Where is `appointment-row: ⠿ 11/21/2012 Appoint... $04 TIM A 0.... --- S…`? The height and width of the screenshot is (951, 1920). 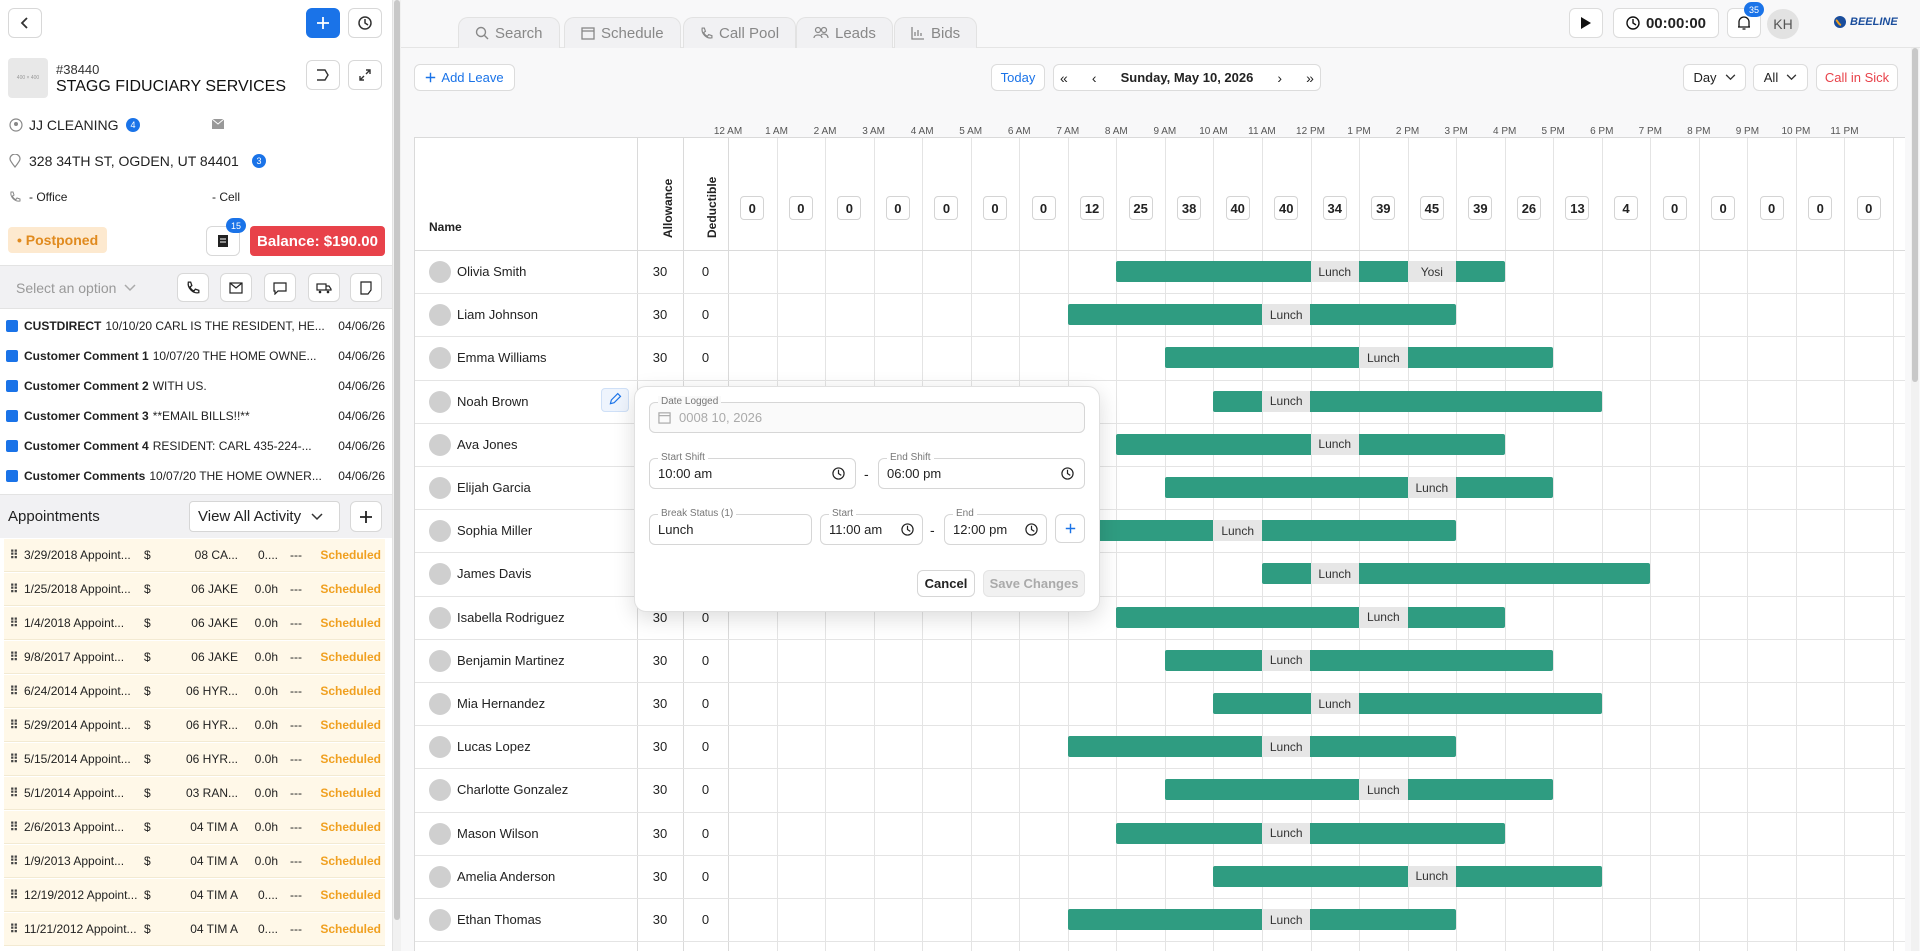 appointment-row: ⠿ 11/21/2012 Appoint... $04 TIM A 0.... --- S… is located at coordinates (194, 929).